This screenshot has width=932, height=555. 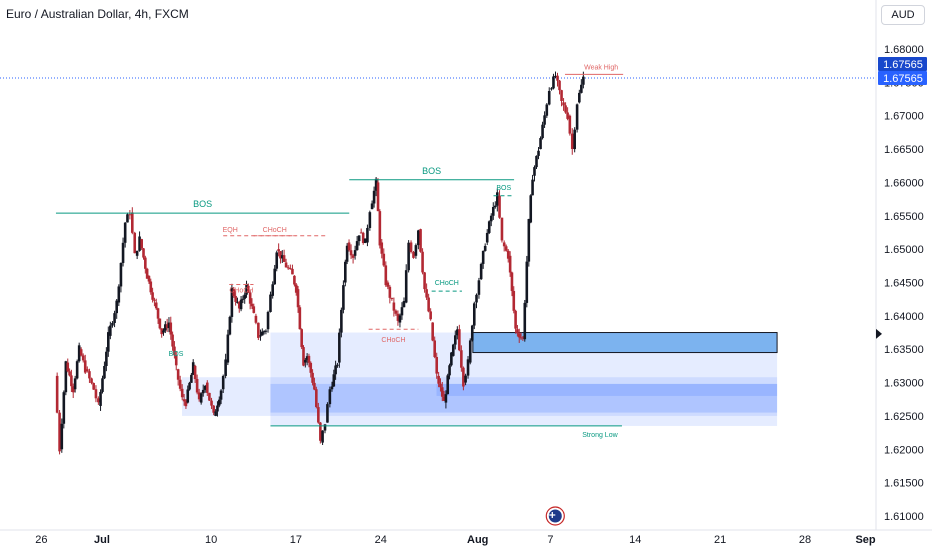 What do you see at coordinates (447, 283) in the screenshot?
I see `annotation-label: CHoCH` at bounding box center [447, 283].